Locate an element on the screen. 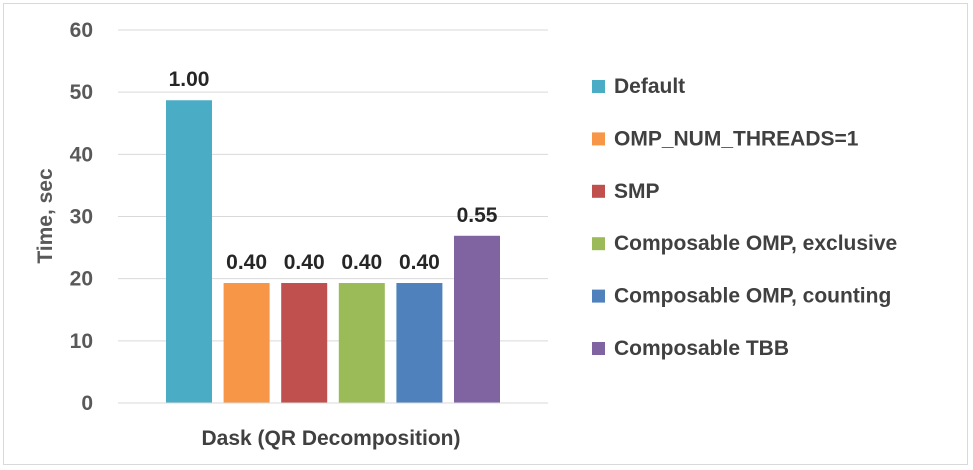 The image size is (973, 470). legend-entry: Default is located at coordinates (649, 86).